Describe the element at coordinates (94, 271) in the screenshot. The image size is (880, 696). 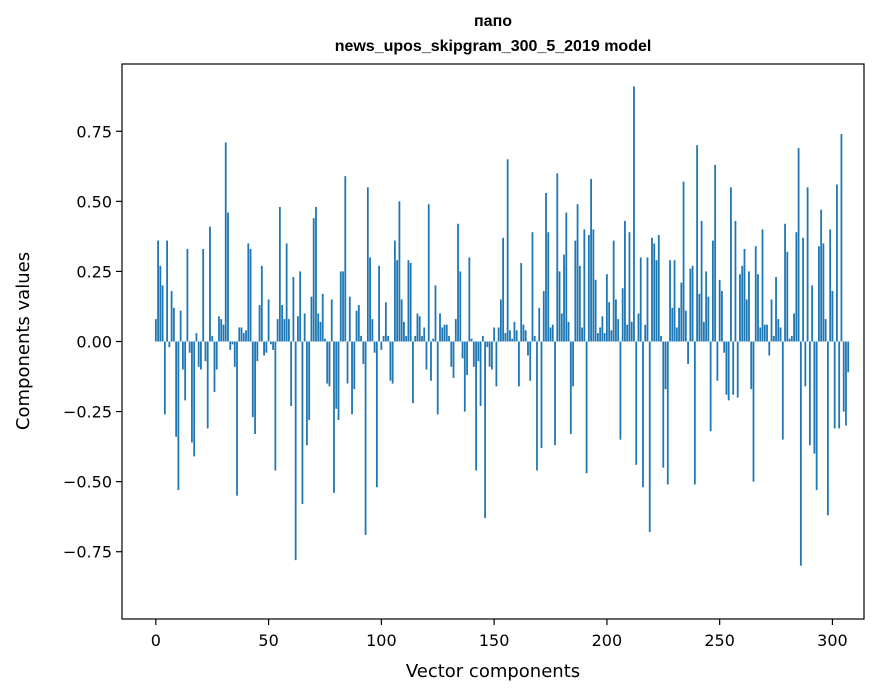
I see `y-tick-label: 0.25` at that location.